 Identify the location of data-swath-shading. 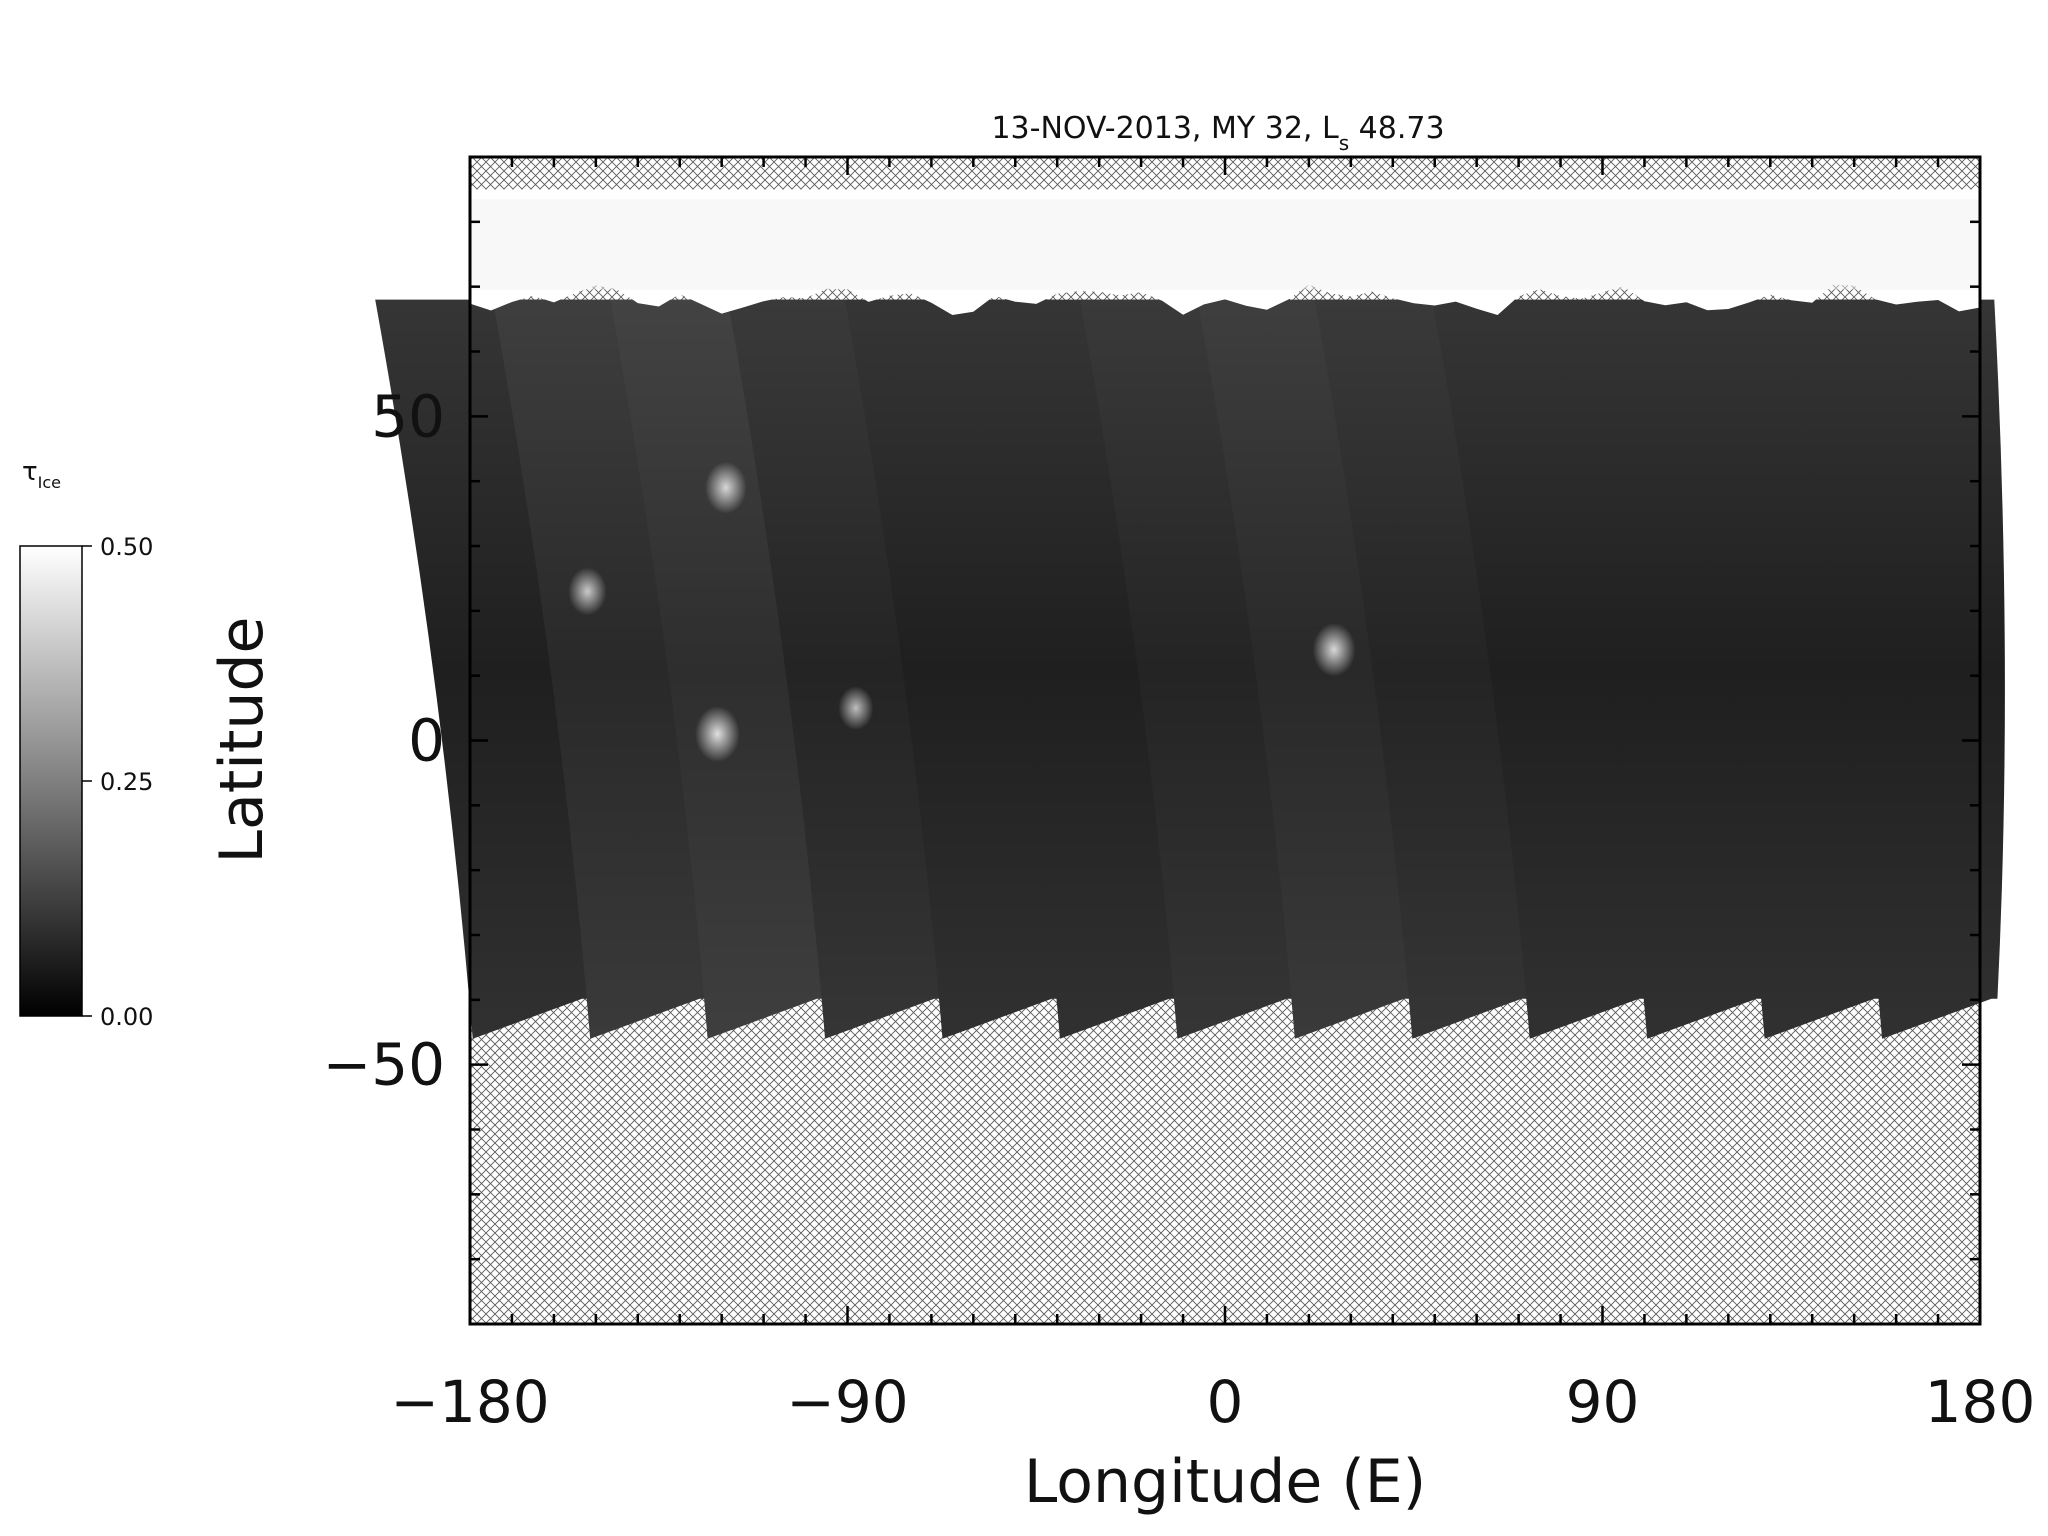
(1894, 669).